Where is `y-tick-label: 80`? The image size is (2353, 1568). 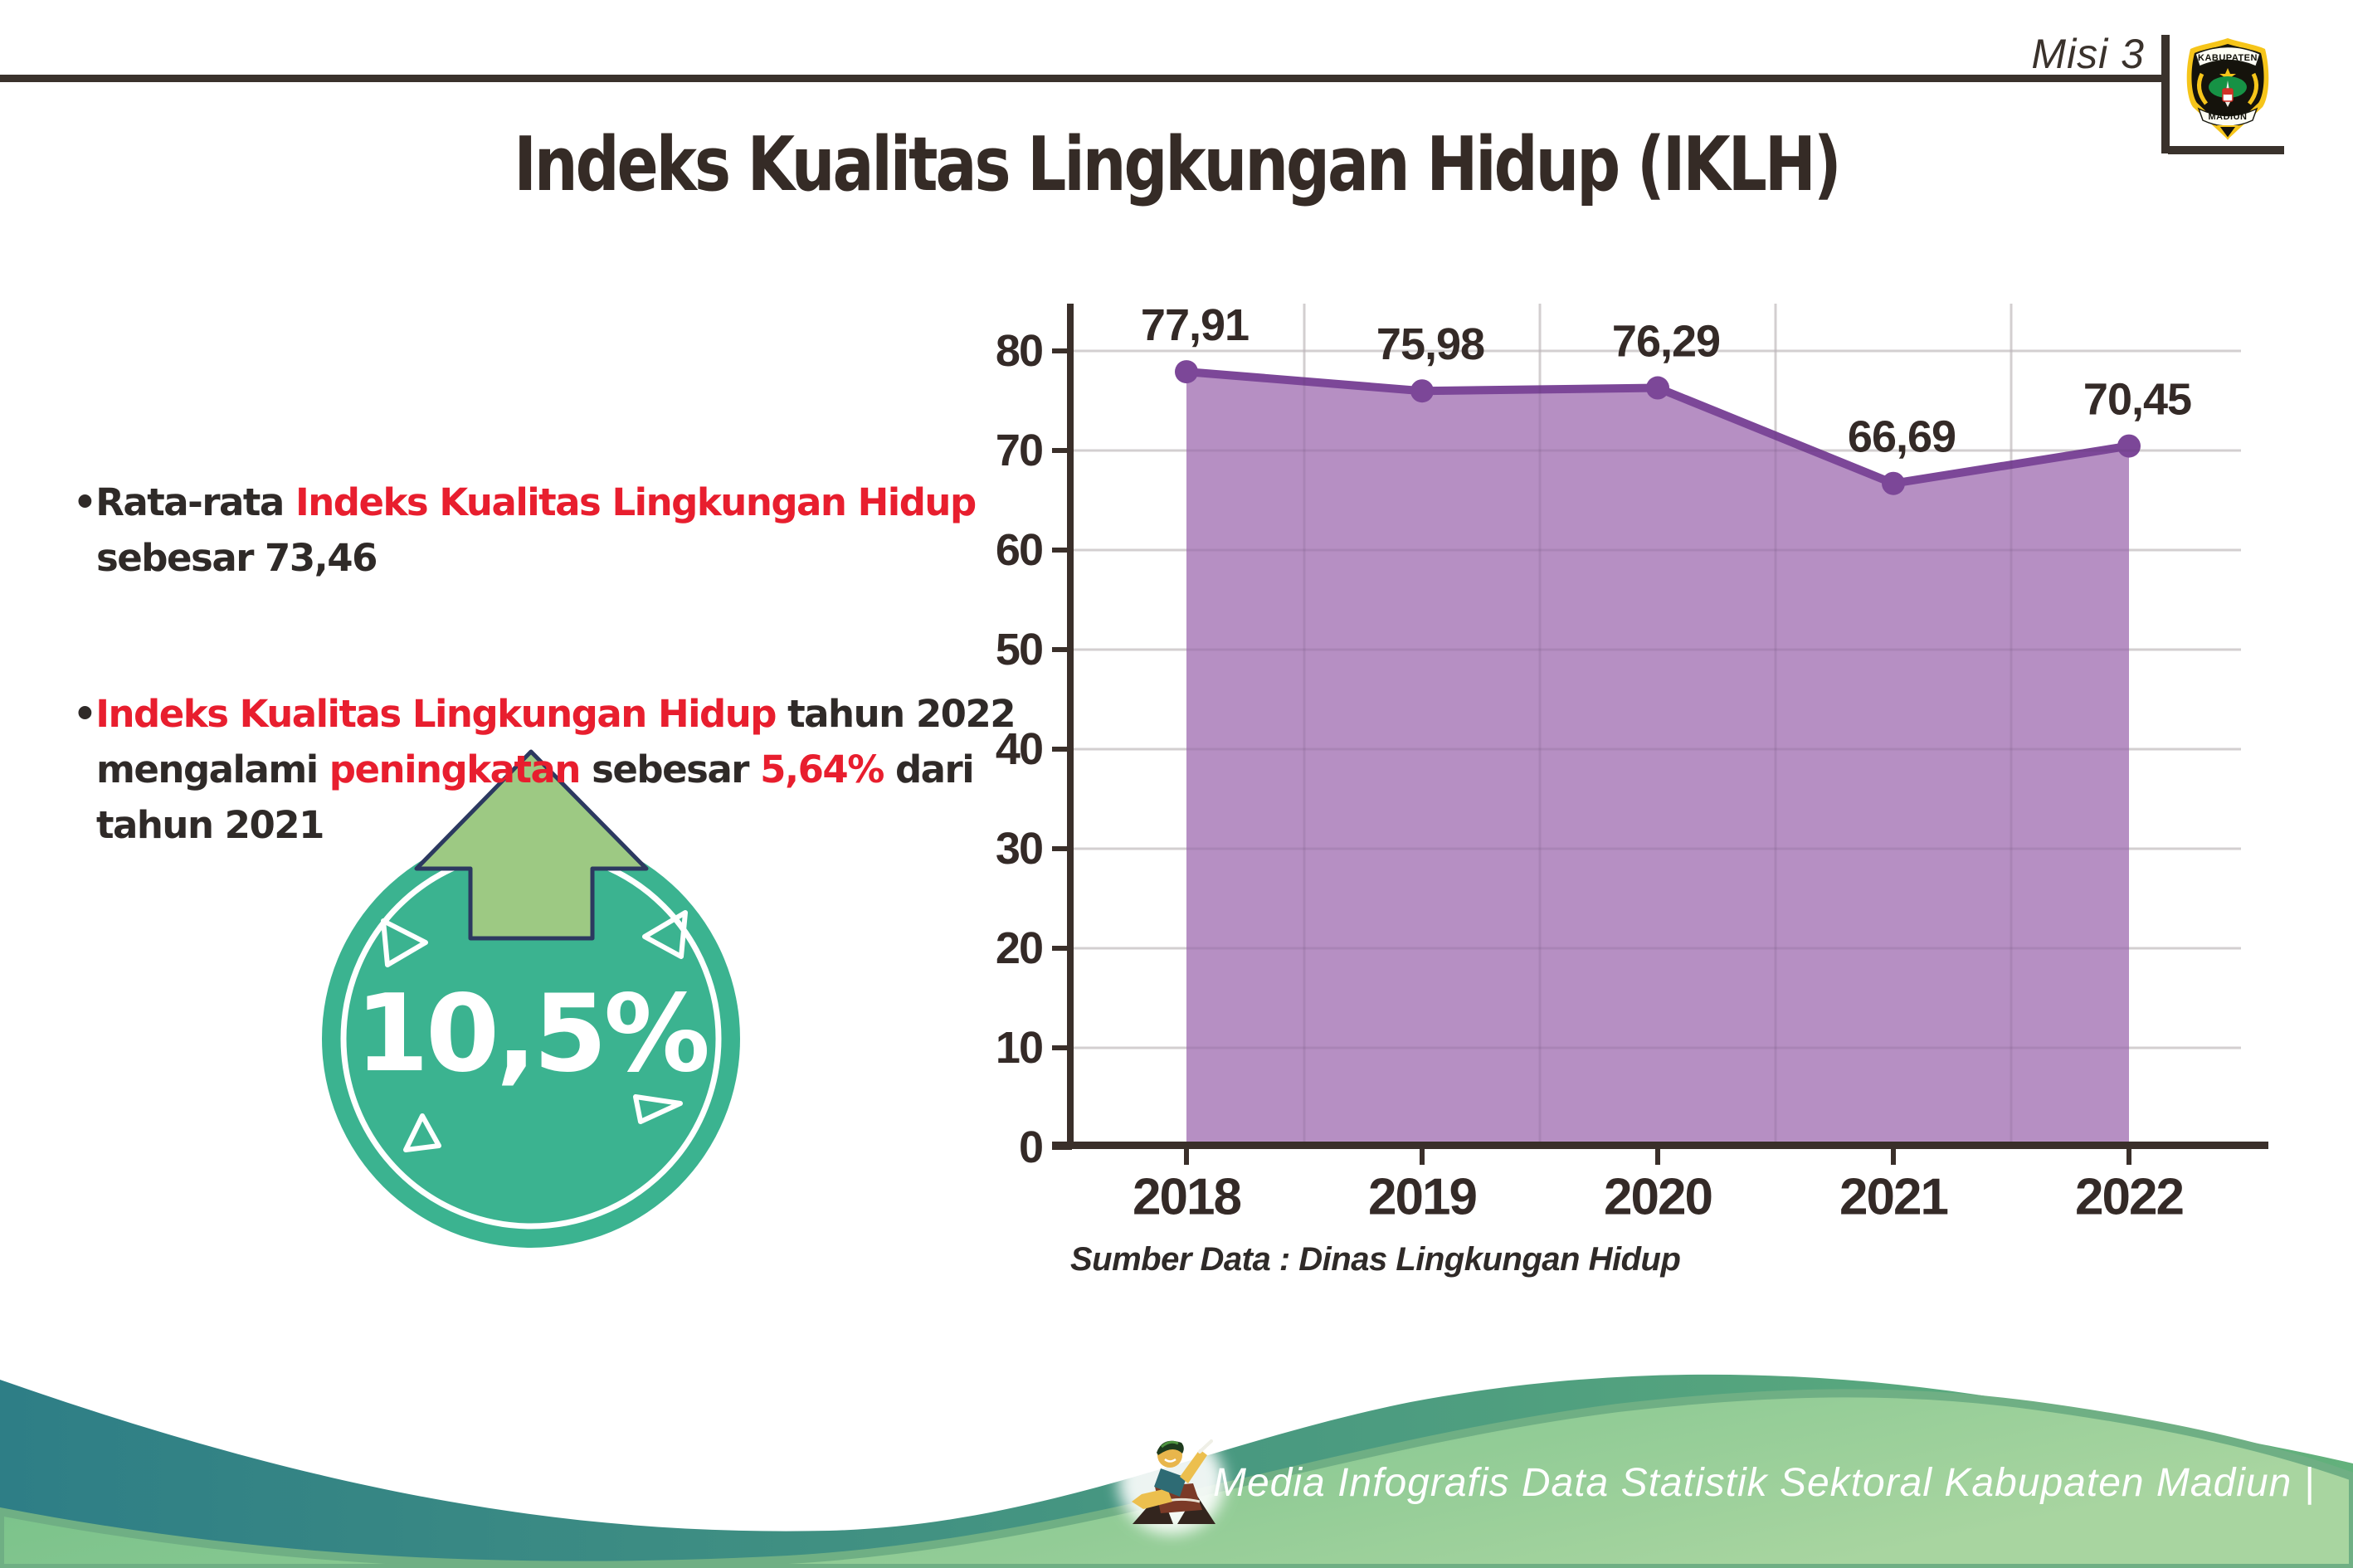 y-tick-label: 80 is located at coordinates (1019, 351).